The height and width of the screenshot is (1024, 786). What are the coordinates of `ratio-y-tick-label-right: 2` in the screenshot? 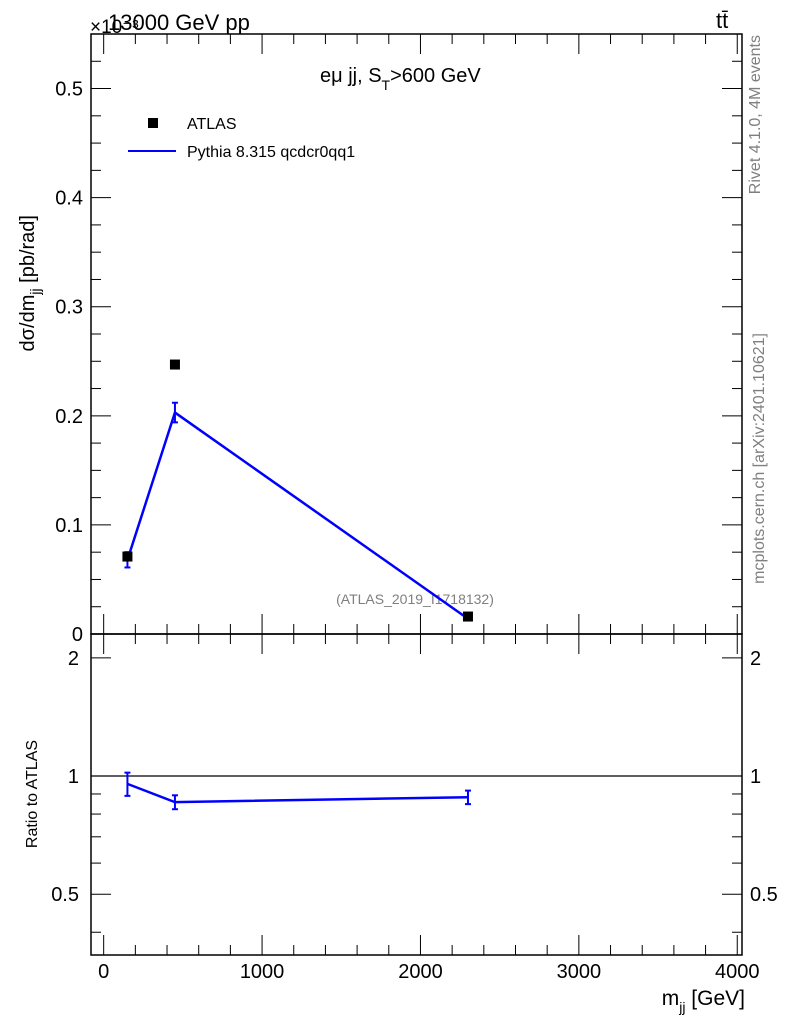 It's located at (755, 659).